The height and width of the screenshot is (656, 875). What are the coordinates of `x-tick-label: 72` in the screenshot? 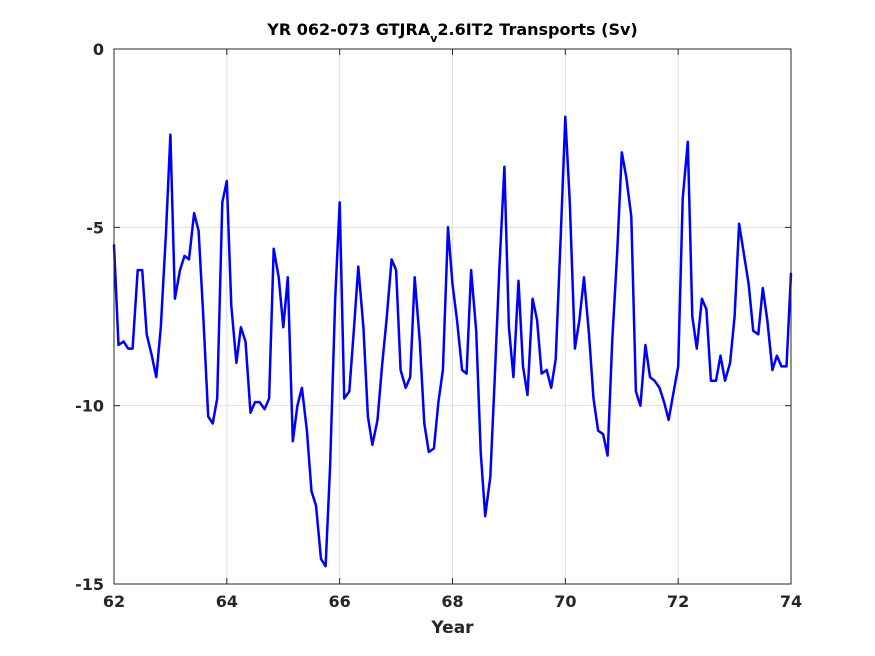 It's located at (678, 601).